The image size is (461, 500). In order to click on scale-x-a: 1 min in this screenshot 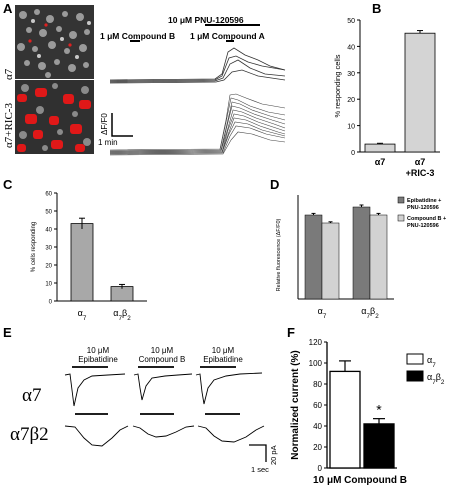, I will do `click(108, 142)`.